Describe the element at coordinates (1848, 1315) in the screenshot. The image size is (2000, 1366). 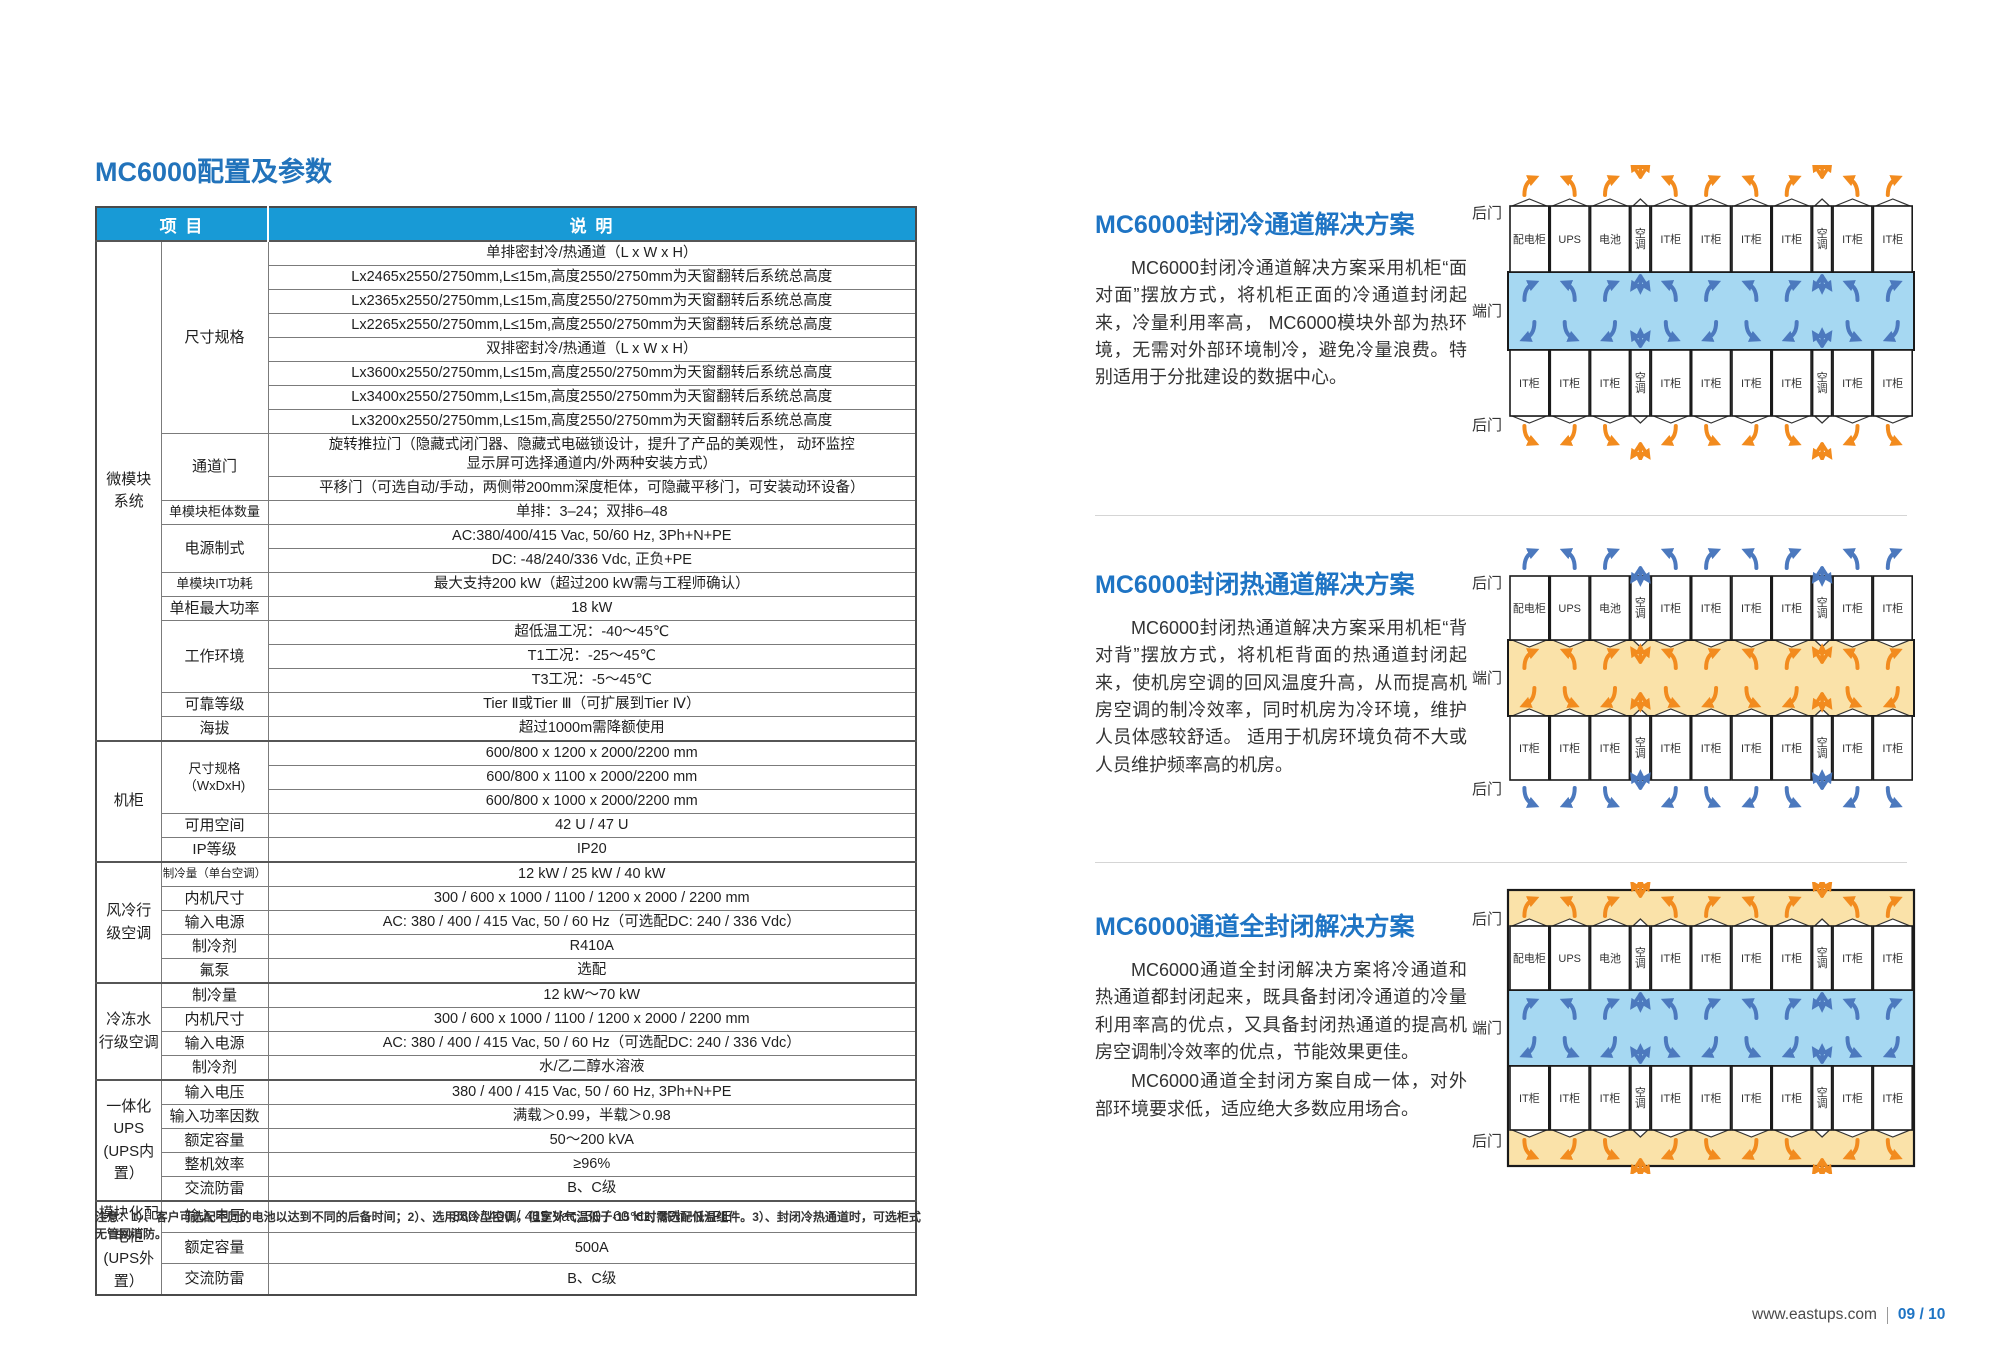
I see `page-footer: www.eastups.com 09 / 10` at that location.